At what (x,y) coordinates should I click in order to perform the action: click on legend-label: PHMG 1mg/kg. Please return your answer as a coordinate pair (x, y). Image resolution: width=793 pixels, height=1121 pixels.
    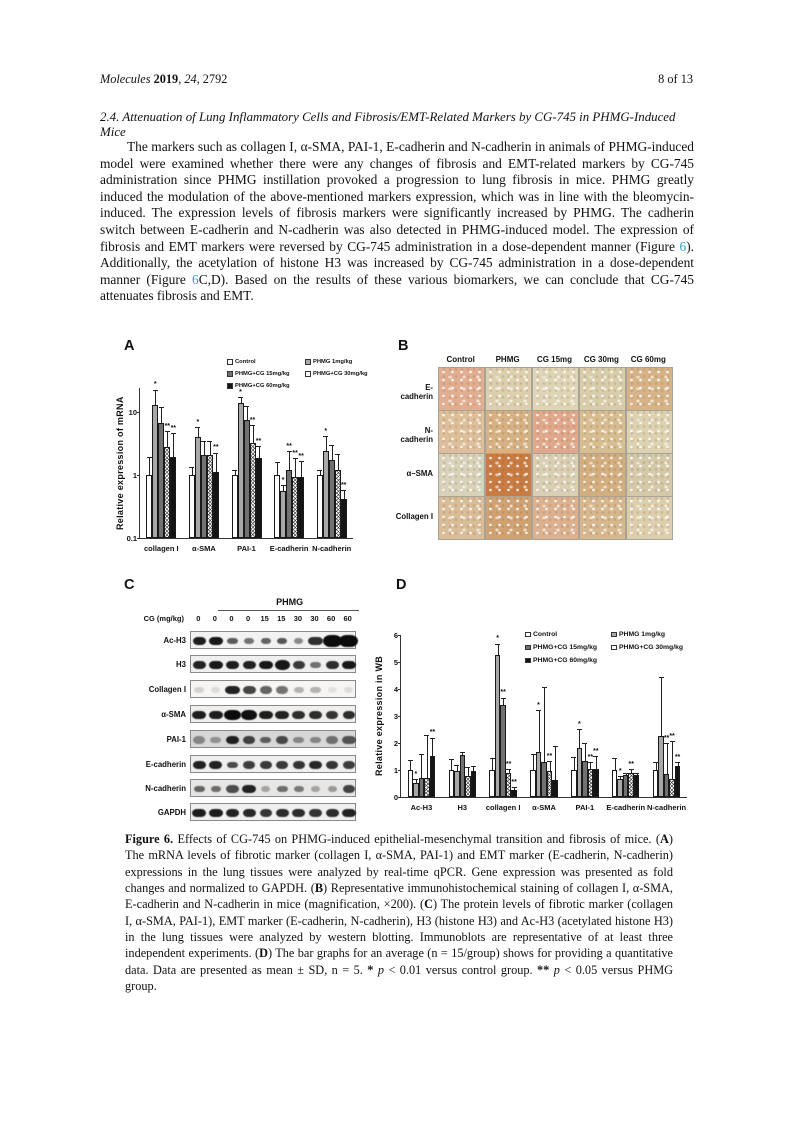
    Looking at the image, I should click on (642, 634).